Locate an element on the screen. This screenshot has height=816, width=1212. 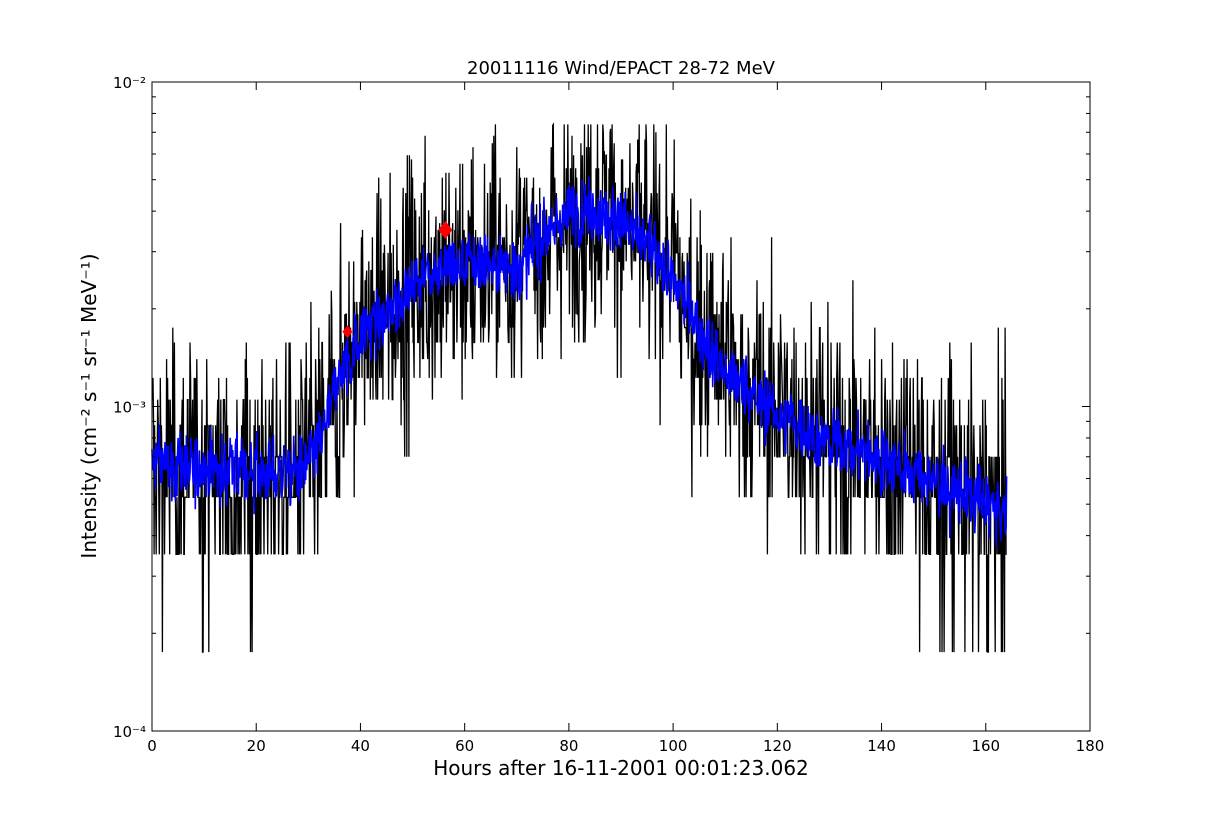
y-tick-label: 10⁻³ is located at coordinates (129, 408).